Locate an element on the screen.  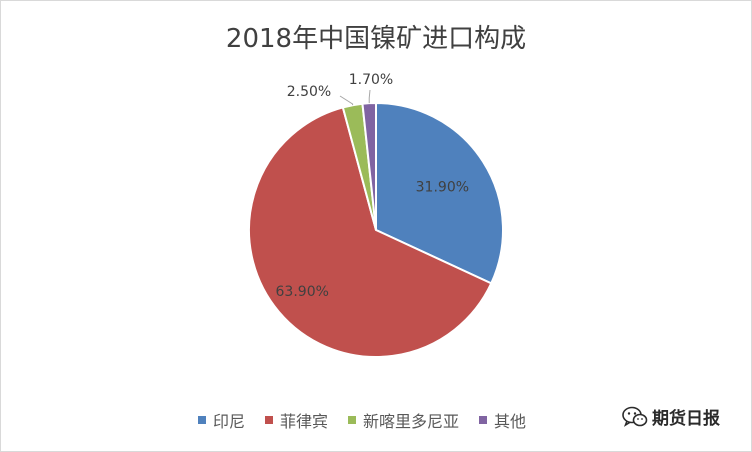
data-label-2: 2.50% is located at coordinates (309, 92).